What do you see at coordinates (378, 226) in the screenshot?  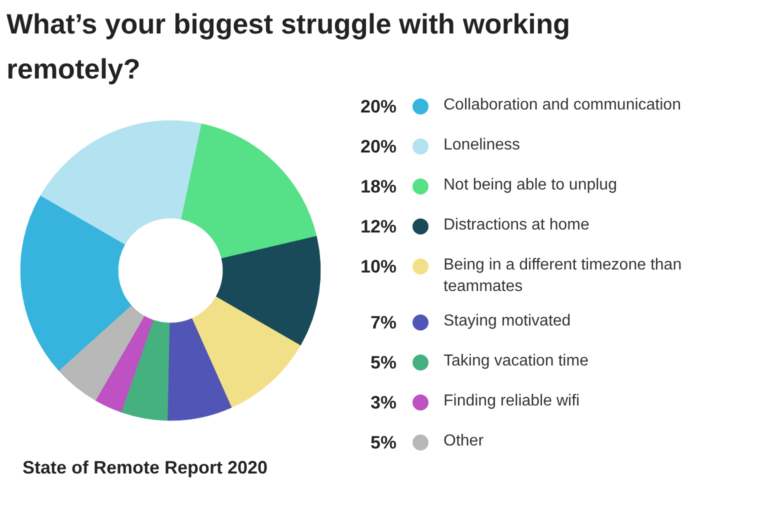 I see `data-label: 12%` at bounding box center [378, 226].